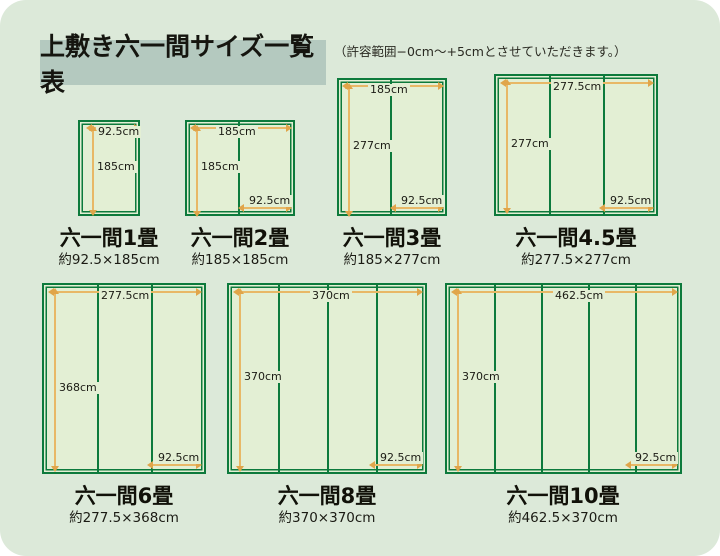  Describe the element at coordinates (579, 295) in the screenshot. I see `measure-label-width-10: 462.5cm` at that location.